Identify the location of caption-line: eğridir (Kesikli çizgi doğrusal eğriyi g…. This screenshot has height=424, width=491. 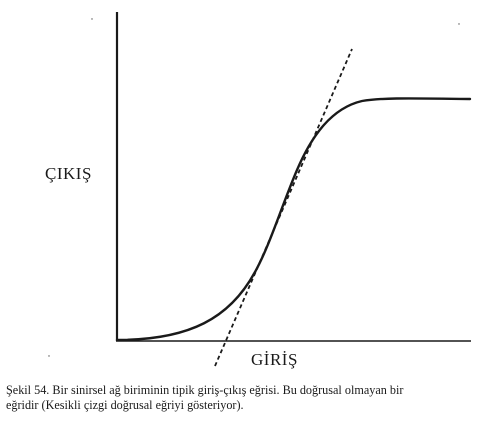
(125, 405).